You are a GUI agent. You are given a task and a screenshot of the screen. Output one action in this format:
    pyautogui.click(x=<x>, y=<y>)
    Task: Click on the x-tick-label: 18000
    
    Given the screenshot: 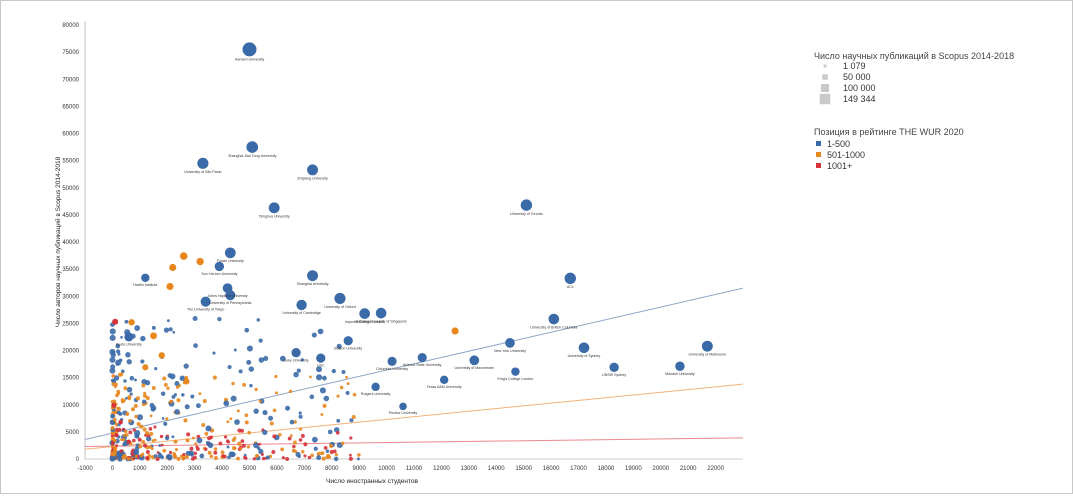 What is the action you would take?
    pyautogui.click(x=606, y=469)
    